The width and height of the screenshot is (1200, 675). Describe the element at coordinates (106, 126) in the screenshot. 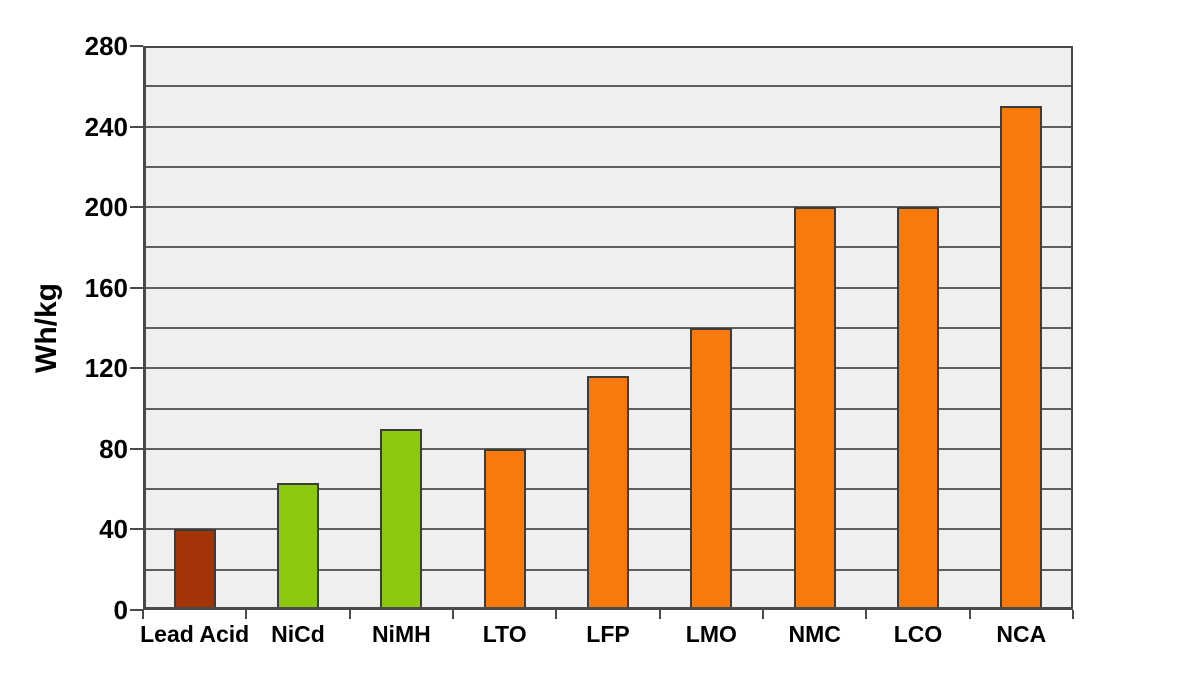

I see `y-tick-label: 240` at that location.